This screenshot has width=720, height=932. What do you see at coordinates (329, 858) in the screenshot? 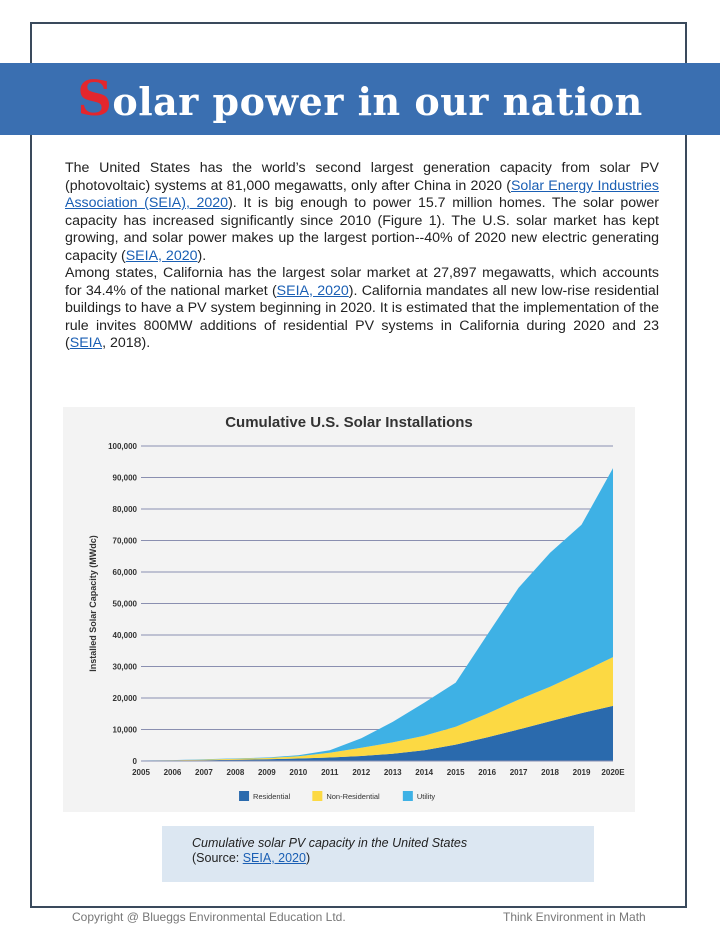
I see `caption-source: (Source: SEIA, 2020)` at bounding box center [329, 858].